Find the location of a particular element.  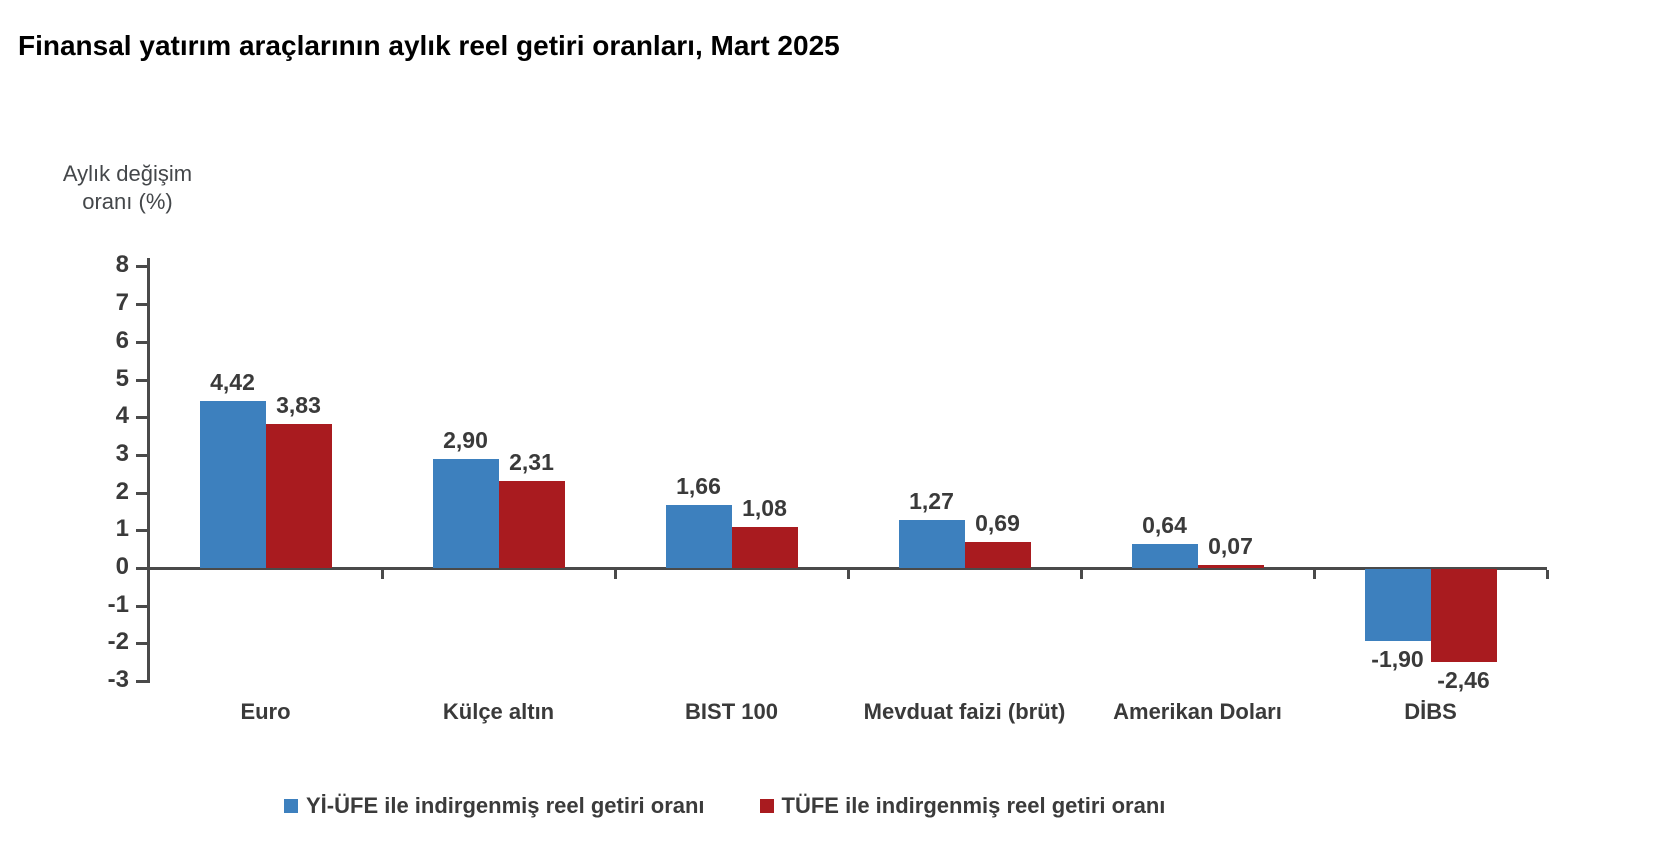

x-axis-line is located at coordinates (848, 568).